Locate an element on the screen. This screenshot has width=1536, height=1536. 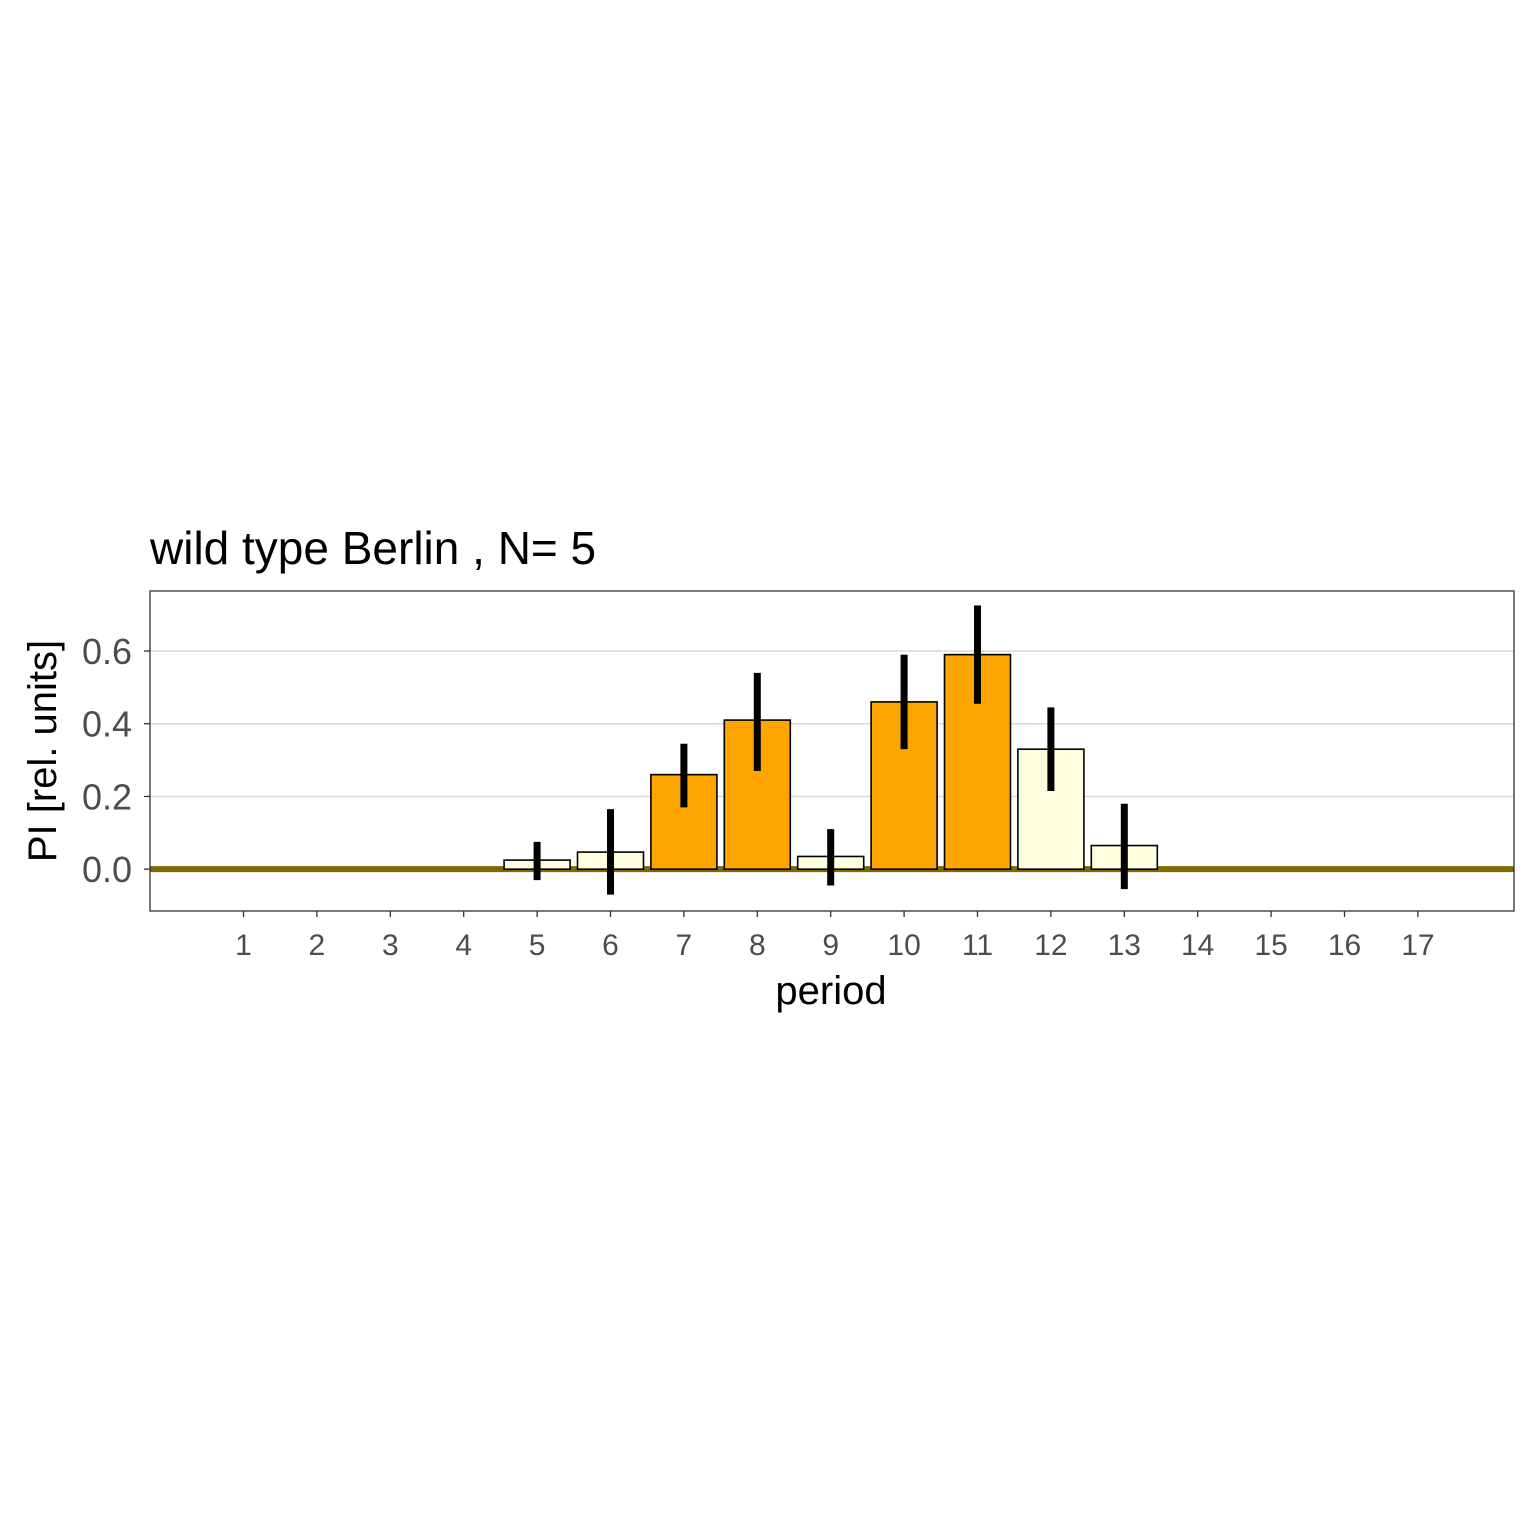
y-tick-label: 0.4 is located at coordinates (107, 724).